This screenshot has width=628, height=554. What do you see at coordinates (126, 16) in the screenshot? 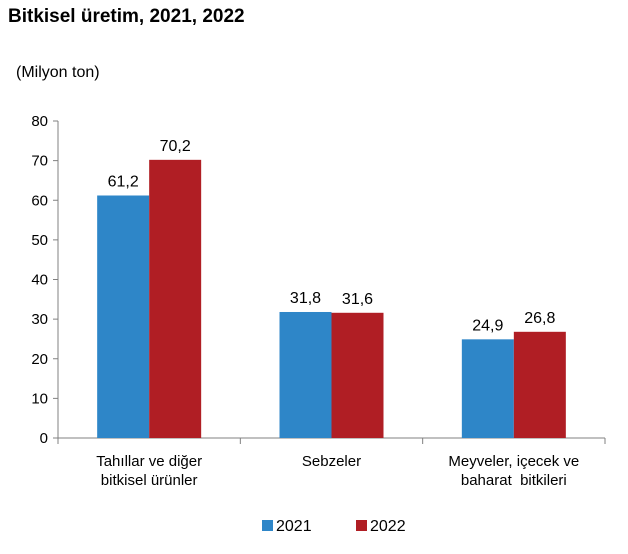
I see `chart-title: Bitkisel üretim, 2021, 2022` at bounding box center [126, 16].